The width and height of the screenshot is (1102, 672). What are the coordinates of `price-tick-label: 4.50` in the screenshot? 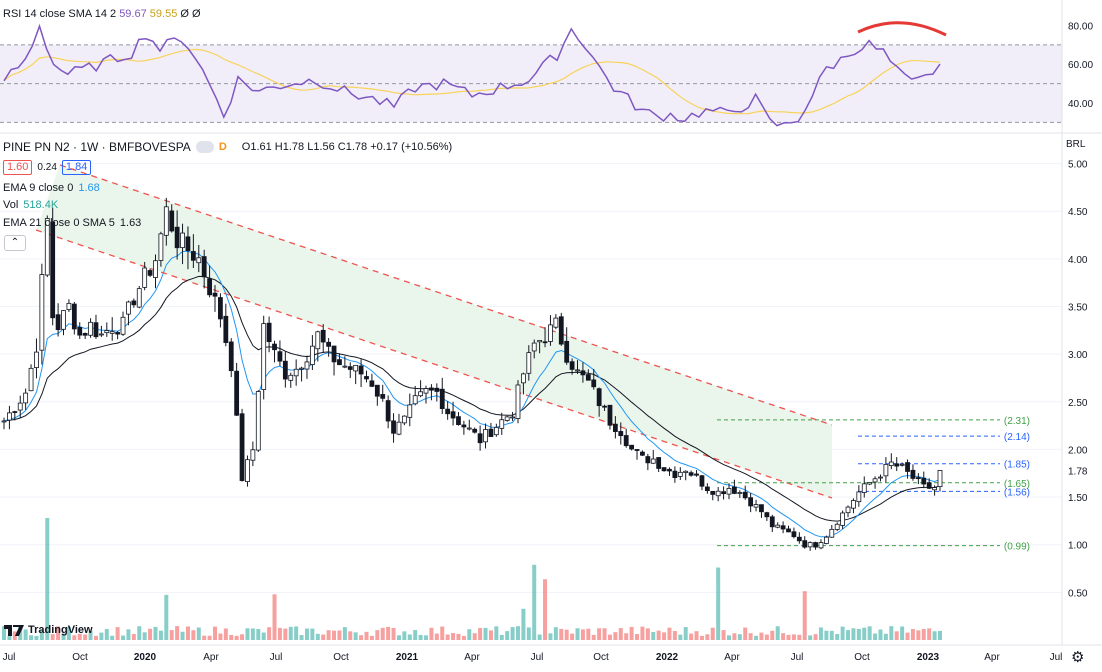 It's located at (1078, 212).